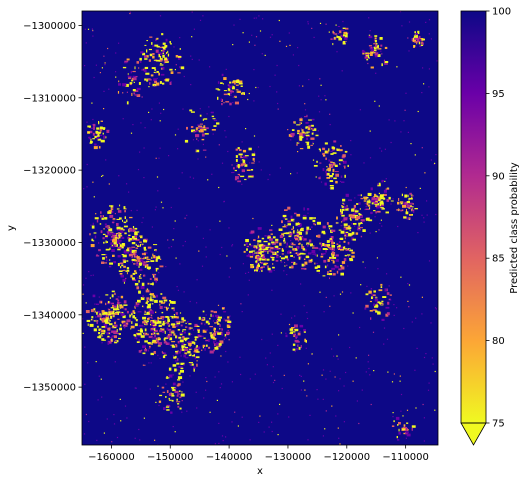 The image size is (527, 484). I want to click on y-tick-label: −1340000, so click(49, 315).